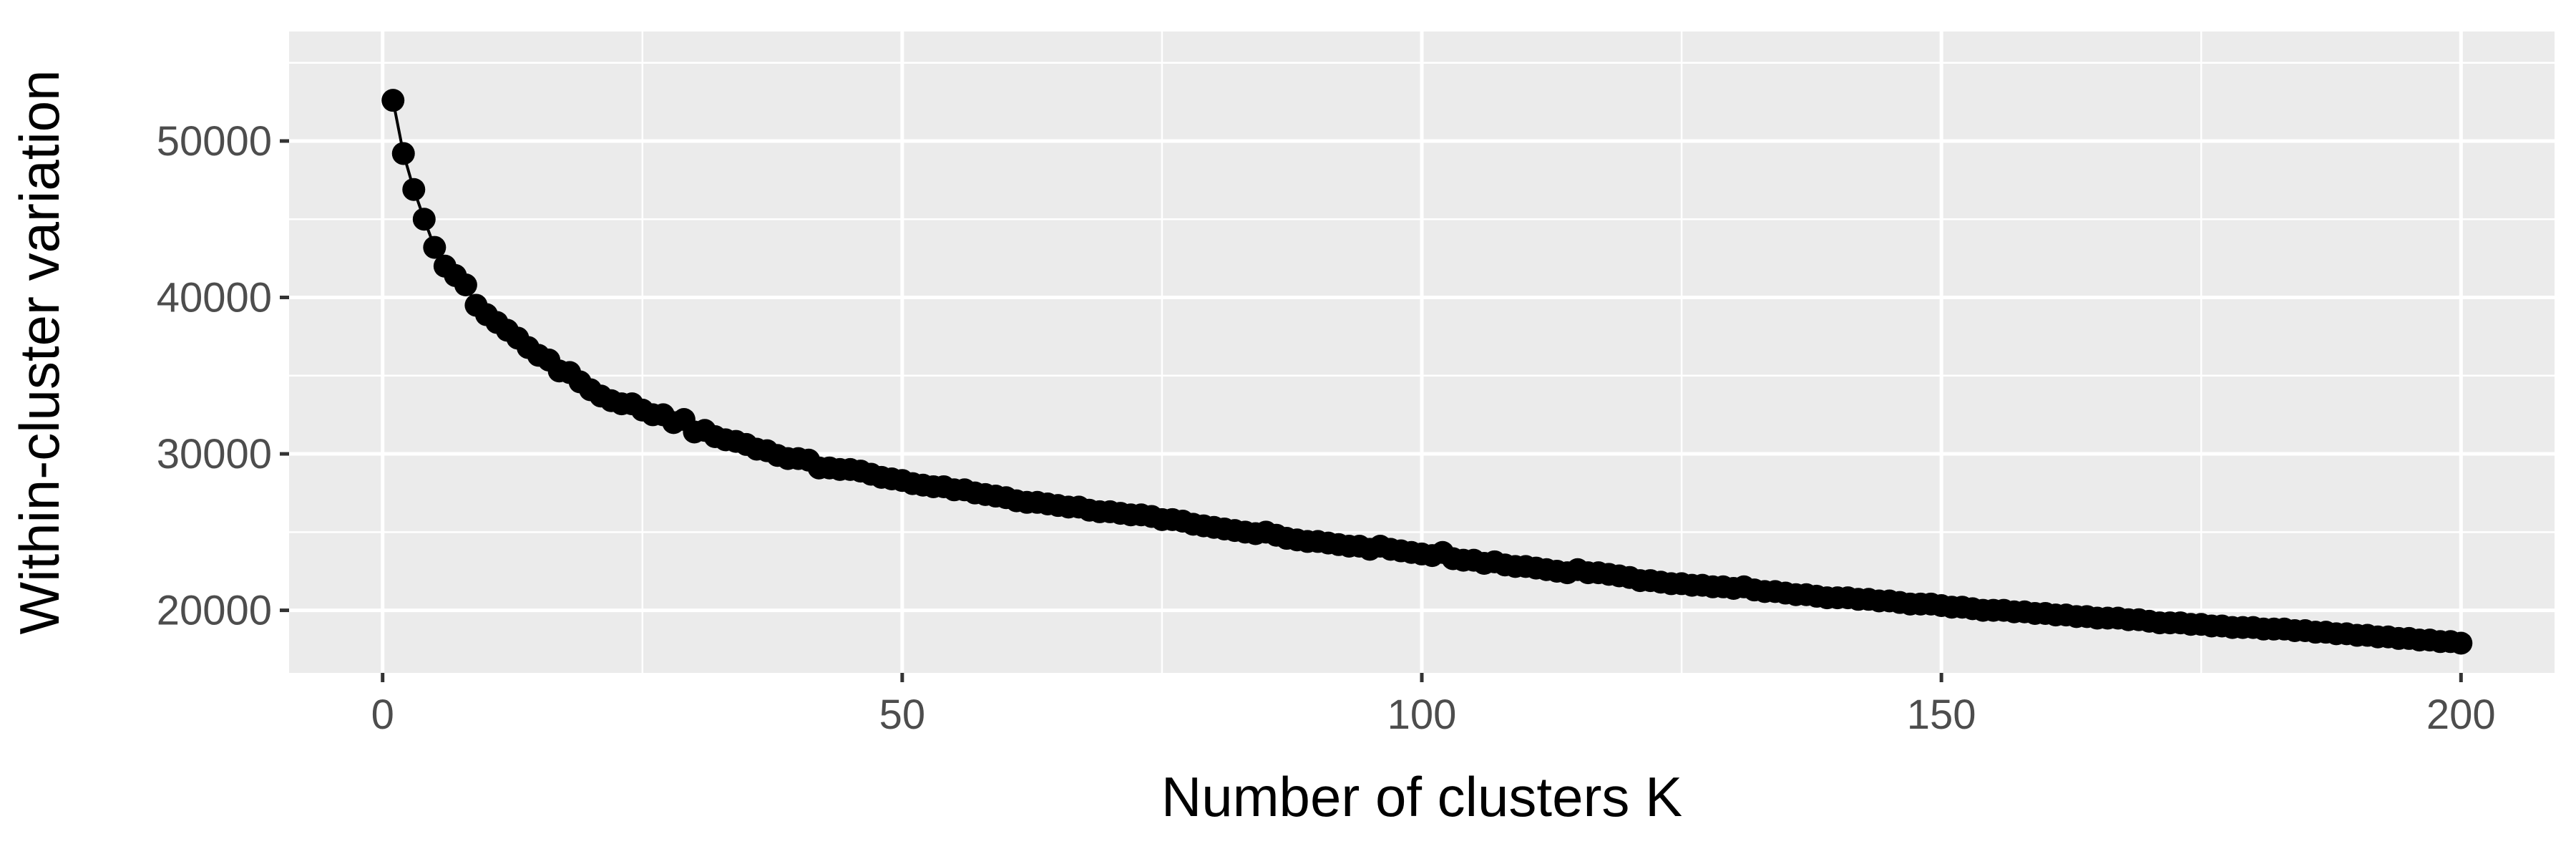 The width and height of the screenshot is (2576, 859). What do you see at coordinates (223, 376) in the screenshot?
I see `y-axis-ticks: 20000 30000 40000 50000` at bounding box center [223, 376].